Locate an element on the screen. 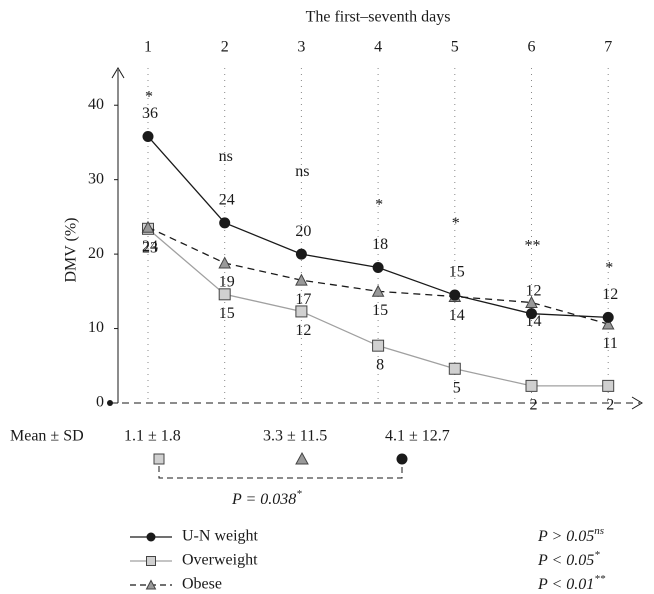  data-label: 8 is located at coordinates (380, 364).